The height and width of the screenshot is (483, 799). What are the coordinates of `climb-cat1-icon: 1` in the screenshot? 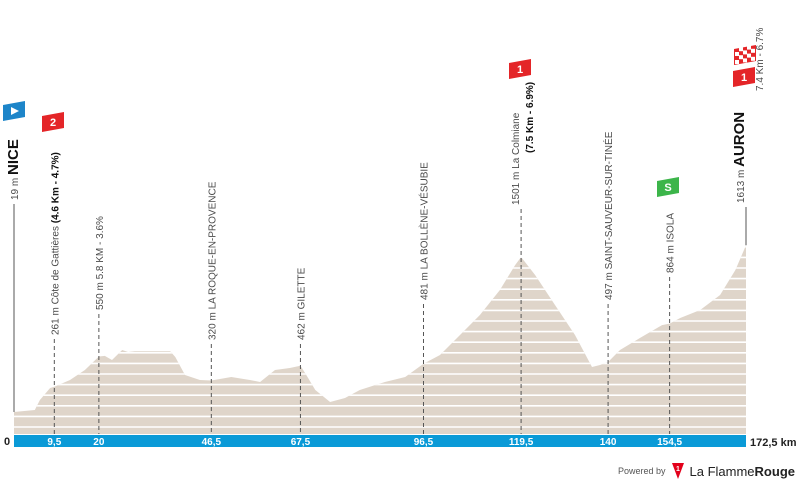 It's located at (520, 69).